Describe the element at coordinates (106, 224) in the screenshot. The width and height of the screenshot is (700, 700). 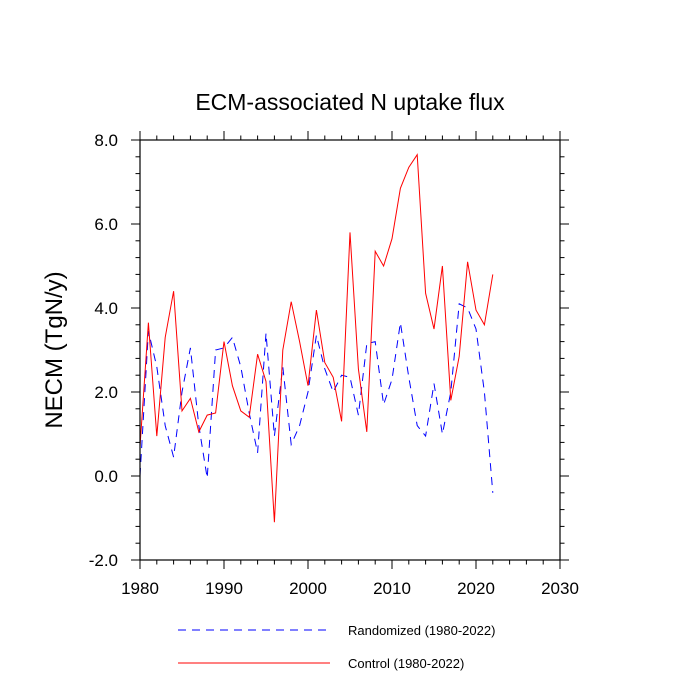
I see `y-tick-label: 6.0` at that location.